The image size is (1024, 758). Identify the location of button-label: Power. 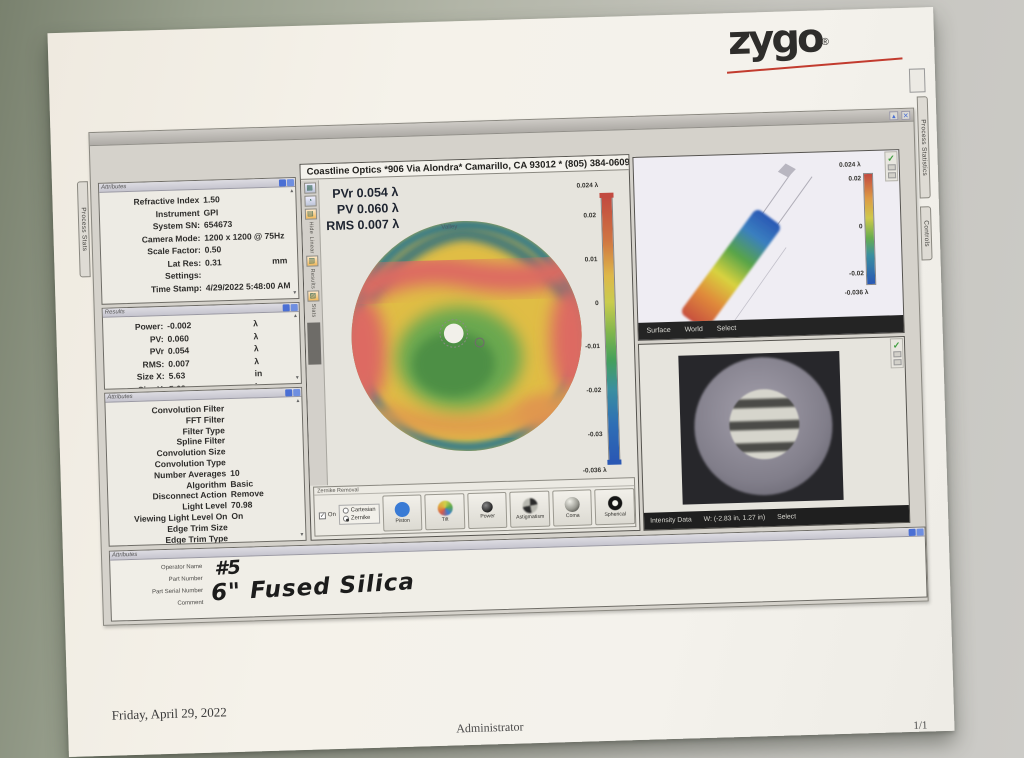
(488, 516).